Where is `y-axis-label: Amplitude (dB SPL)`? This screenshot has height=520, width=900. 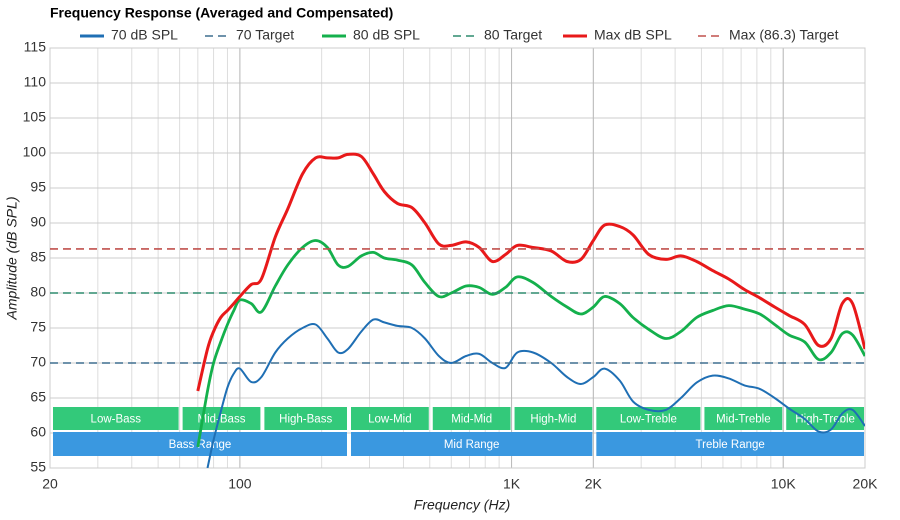 y-axis-label: Amplitude (dB SPL) is located at coordinates (12, 259).